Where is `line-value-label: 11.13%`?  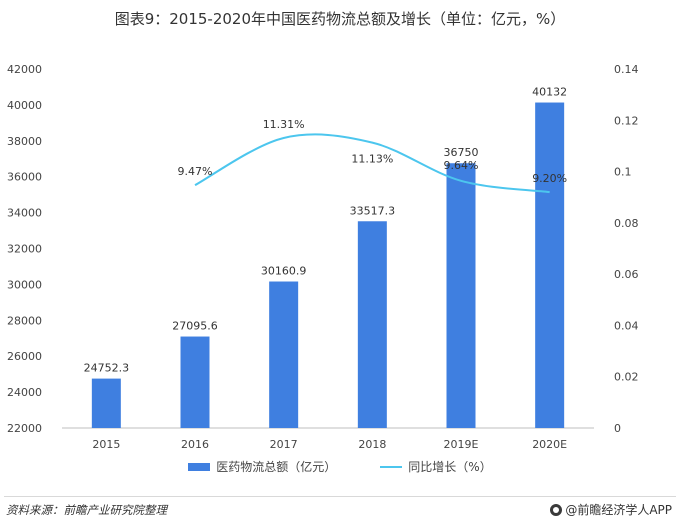 line-value-label: 11.13% is located at coordinates (372, 159).